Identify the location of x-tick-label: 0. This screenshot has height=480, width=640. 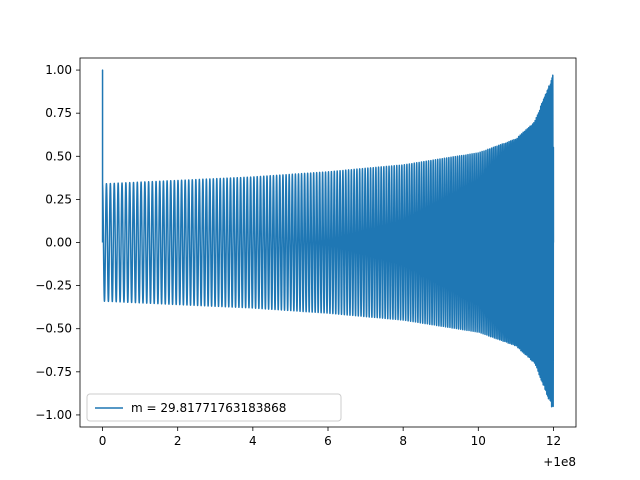
(103, 441).